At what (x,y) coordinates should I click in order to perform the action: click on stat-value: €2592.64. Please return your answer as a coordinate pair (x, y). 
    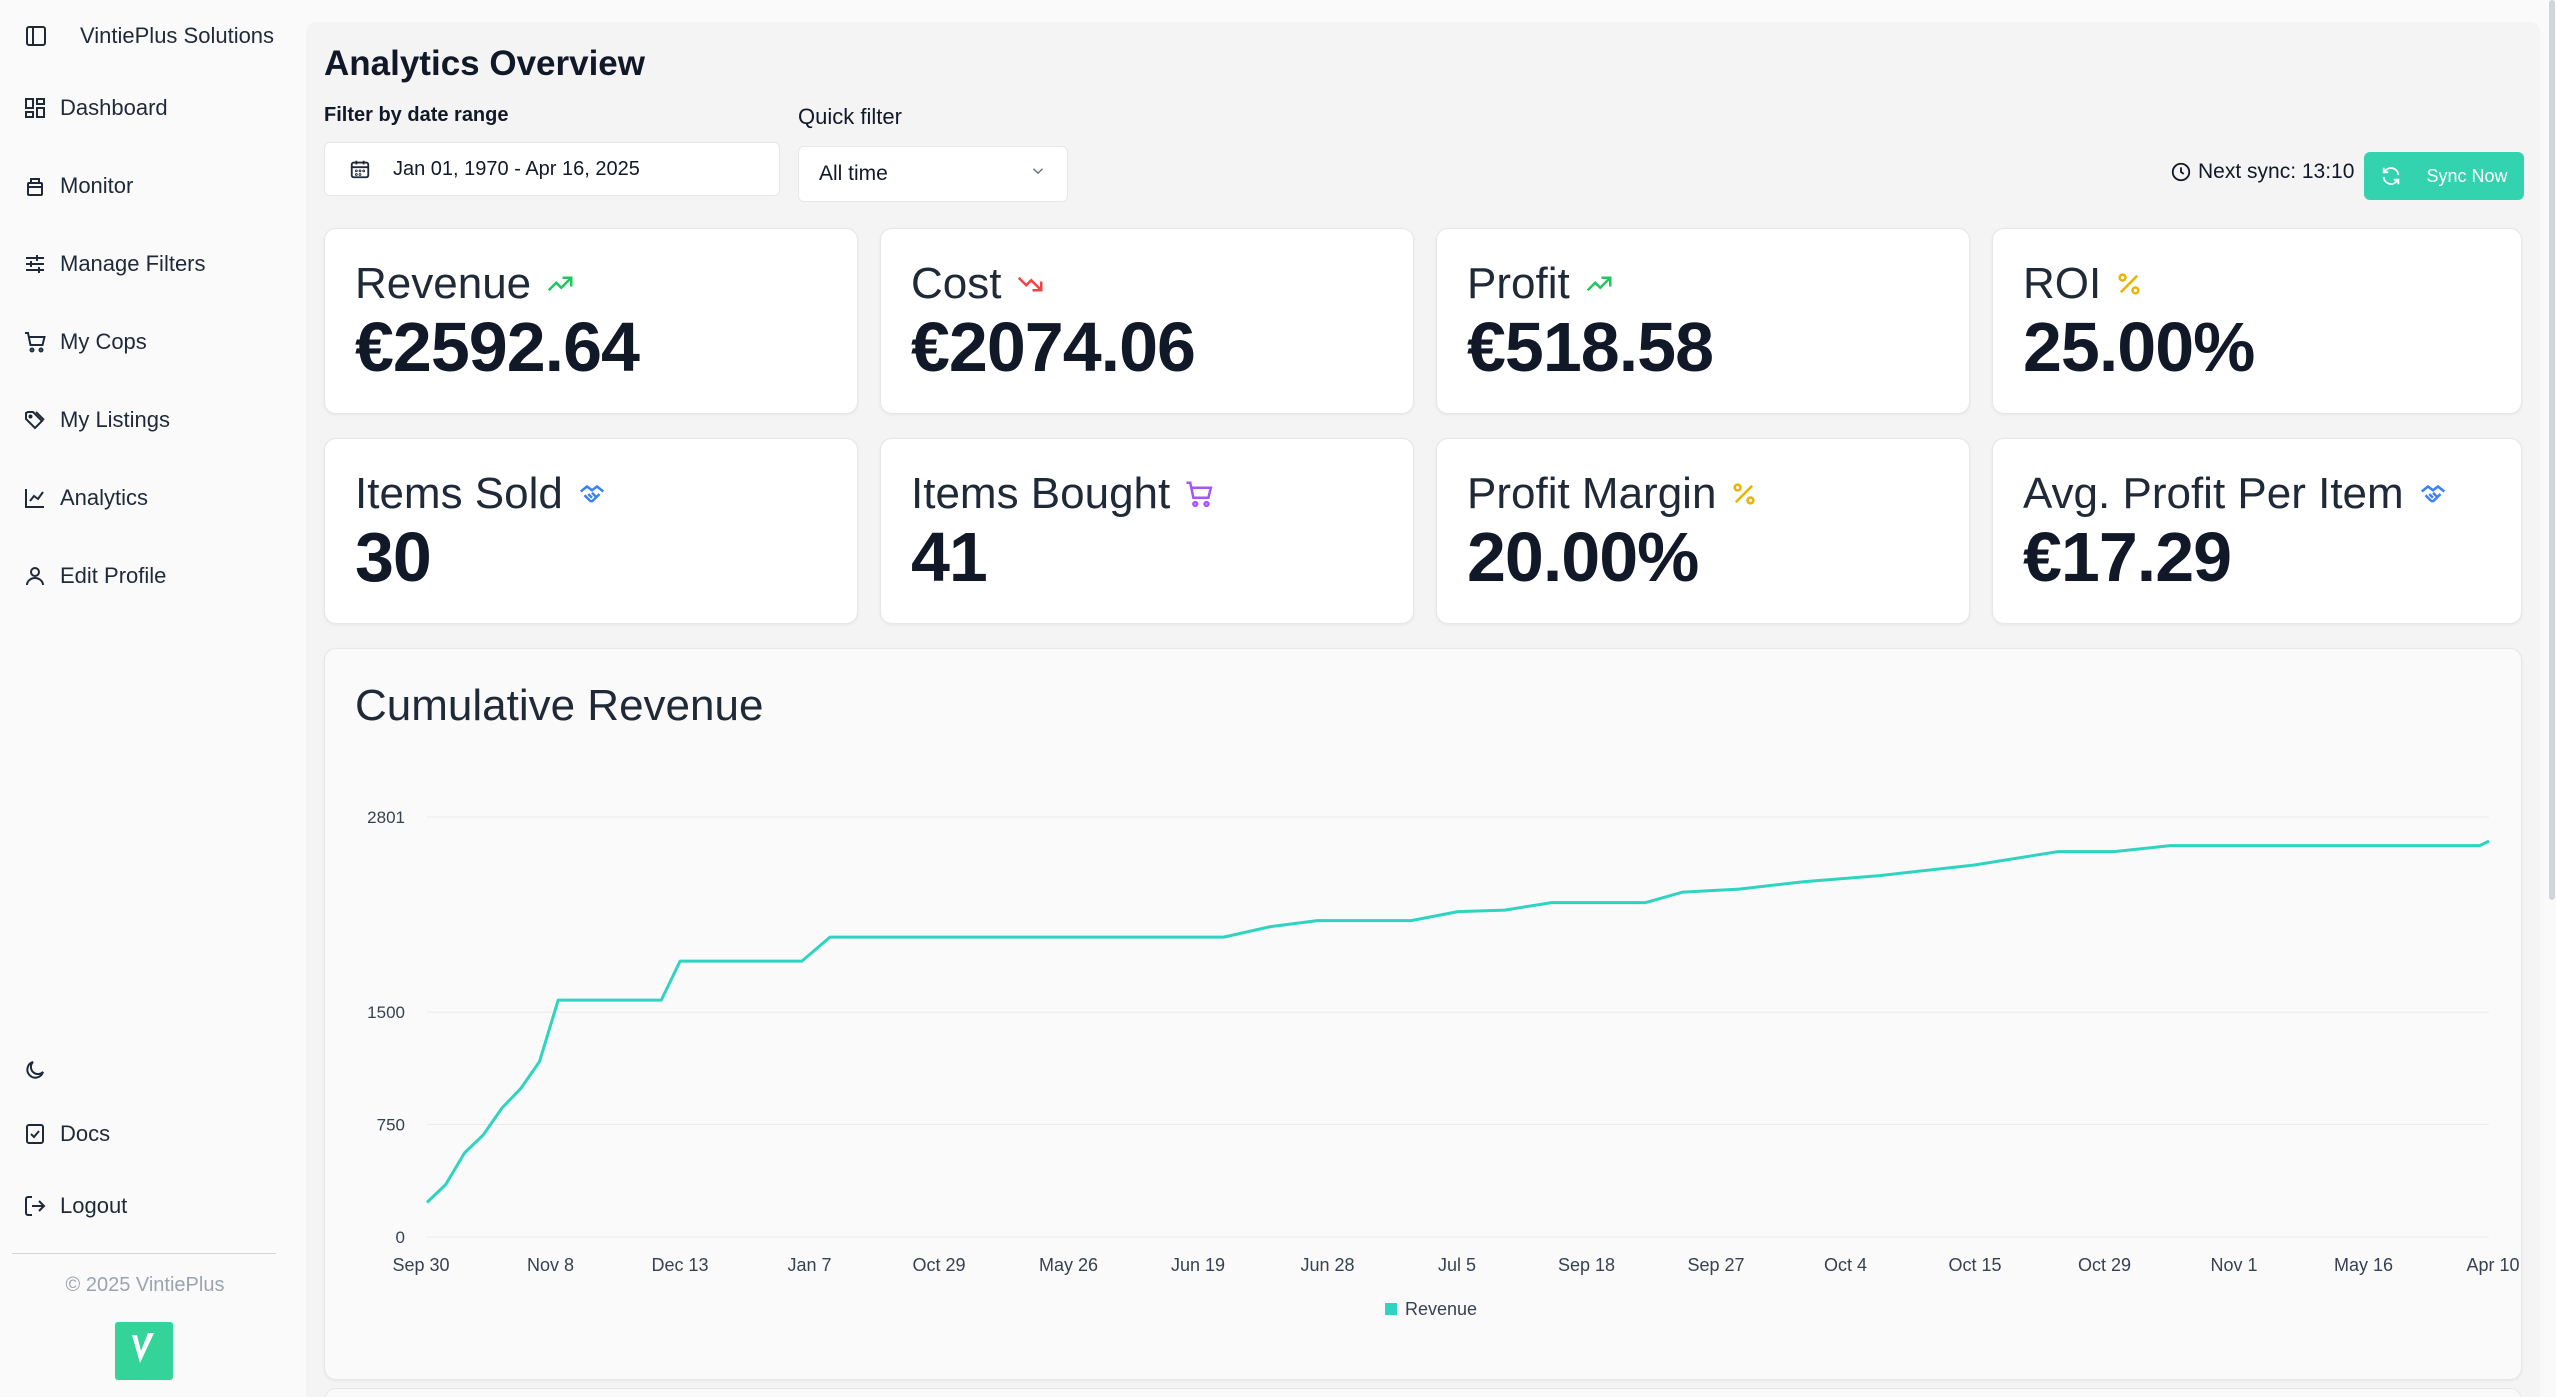
    Looking at the image, I should click on (497, 347).